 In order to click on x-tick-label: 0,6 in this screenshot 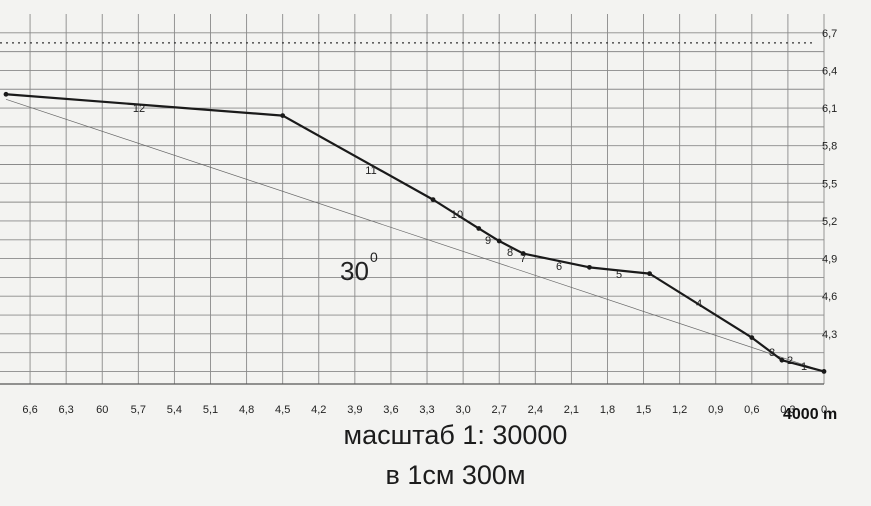, I will do `click(751, 410)`.